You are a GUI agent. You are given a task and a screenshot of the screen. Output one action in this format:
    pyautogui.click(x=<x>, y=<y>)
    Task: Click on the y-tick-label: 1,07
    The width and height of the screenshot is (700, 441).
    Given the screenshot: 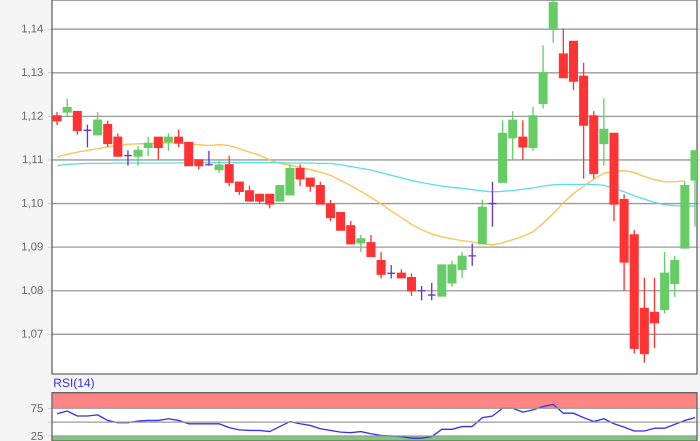 What is the action you would take?
    pyautogui.click(x=32, y=334)
    